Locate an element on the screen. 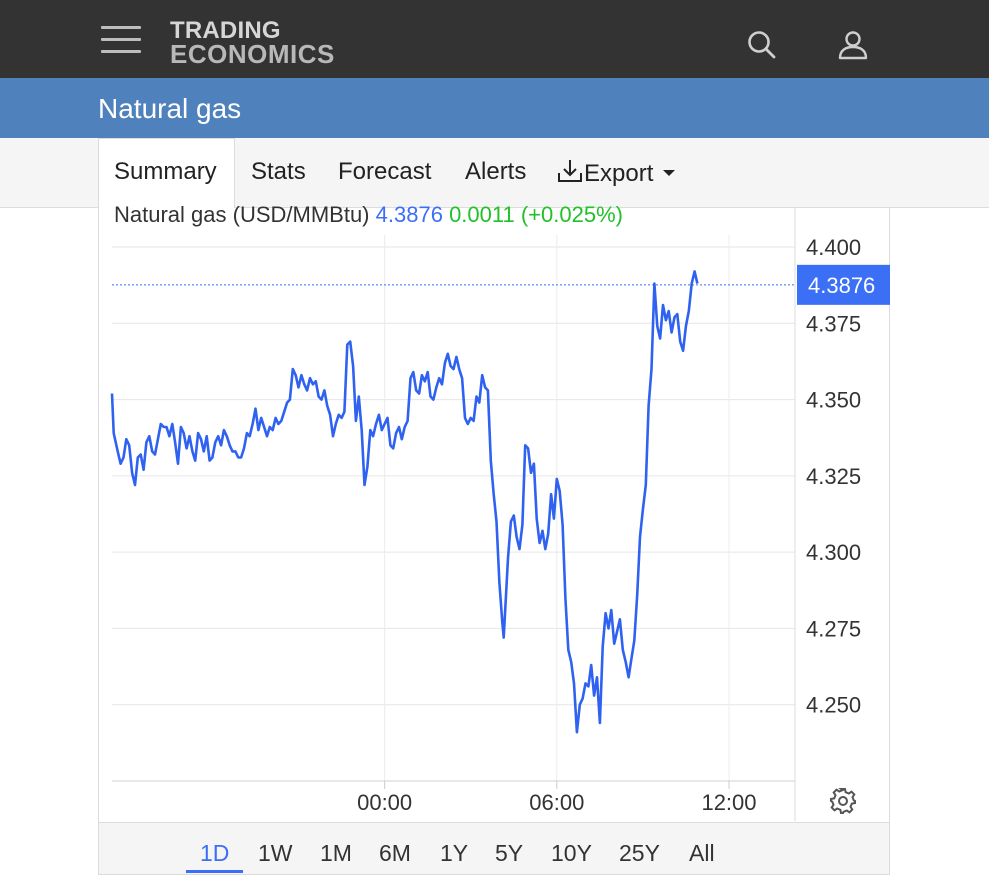 The height and width of the screenshot is (890, 989). range-1m: 1M is located at coordinates (336, 853).